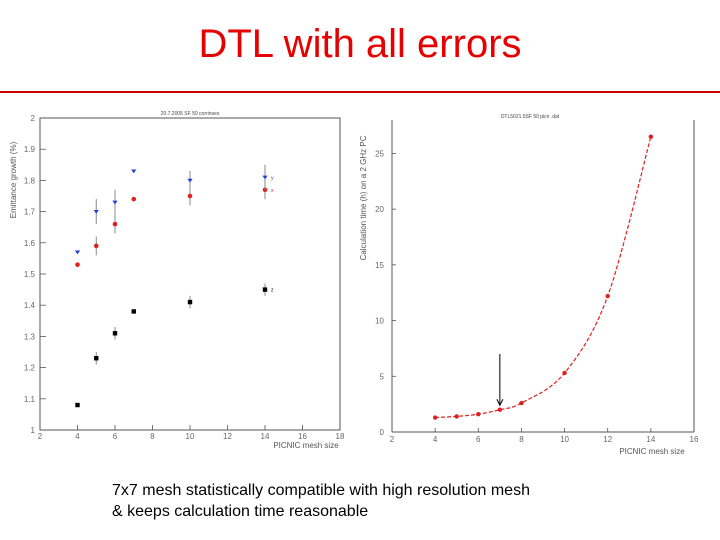  Describe the element at coordinates (382, 376) in the screenshot. I see `y-tick-label: 5` at that location.